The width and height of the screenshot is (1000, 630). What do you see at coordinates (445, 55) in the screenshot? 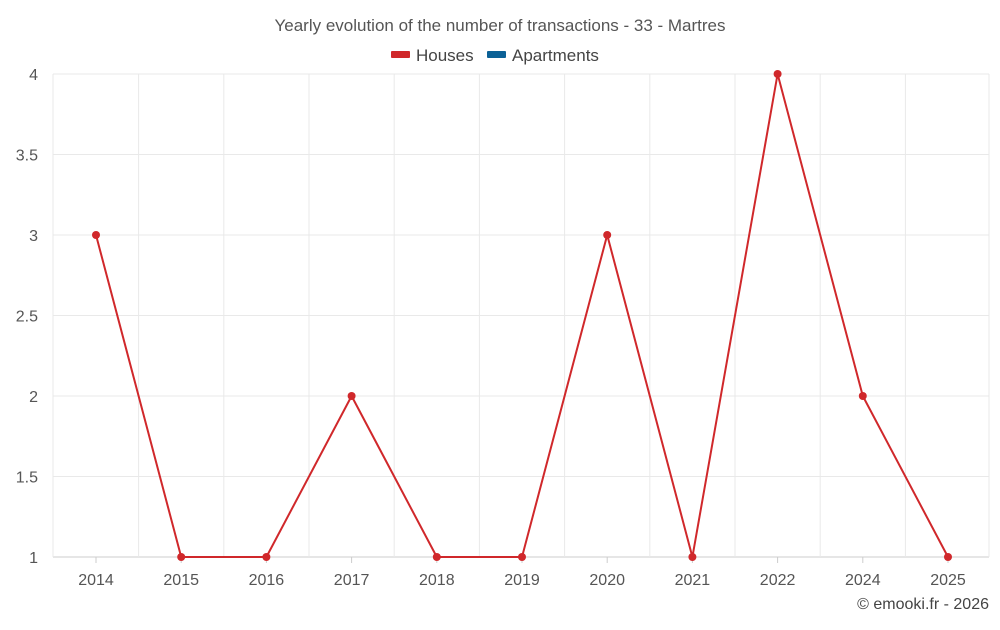
I see `legend-label-houses: Houses` at bounding box center [445, 55].